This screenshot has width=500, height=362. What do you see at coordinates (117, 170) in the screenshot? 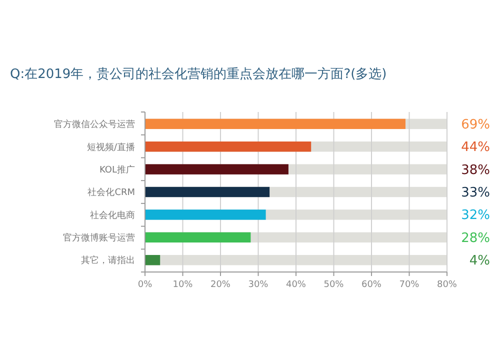
I see `y-tick-label: KOL推广` at bounding box center [117, 170].